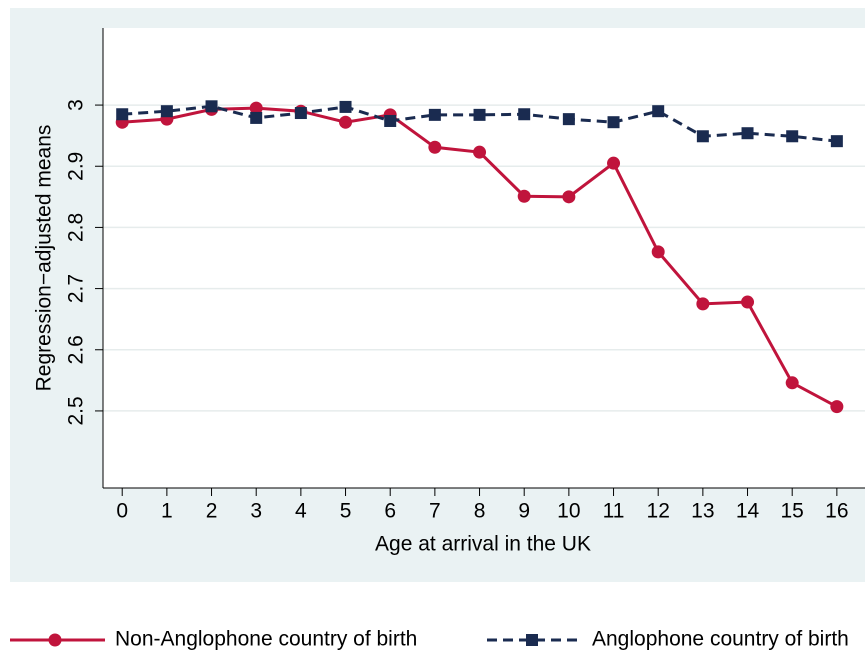 The height and width of the screenshot is (656, 865). What do you see at coordinates (748, 511) in the screenshot?
I see `x-tick-label: 14` at bounding box center [748, 511].